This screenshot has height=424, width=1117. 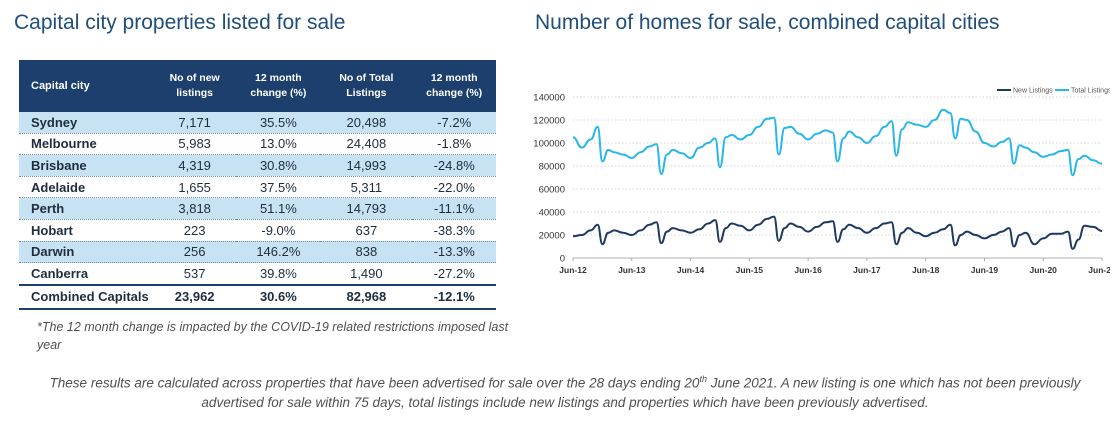 I want to click on y-tick-label: 40000, so click(x=552, y=213).